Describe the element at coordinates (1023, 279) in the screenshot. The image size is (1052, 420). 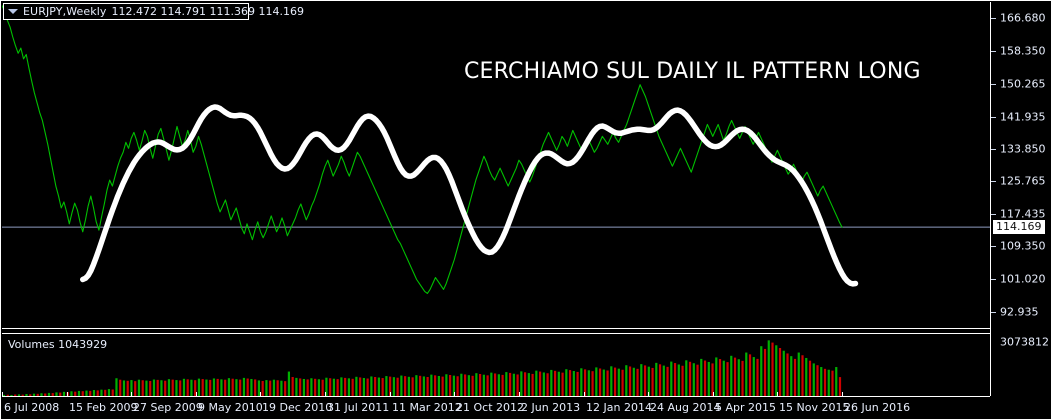
I see `price-tick-label: 101.020` at that location.